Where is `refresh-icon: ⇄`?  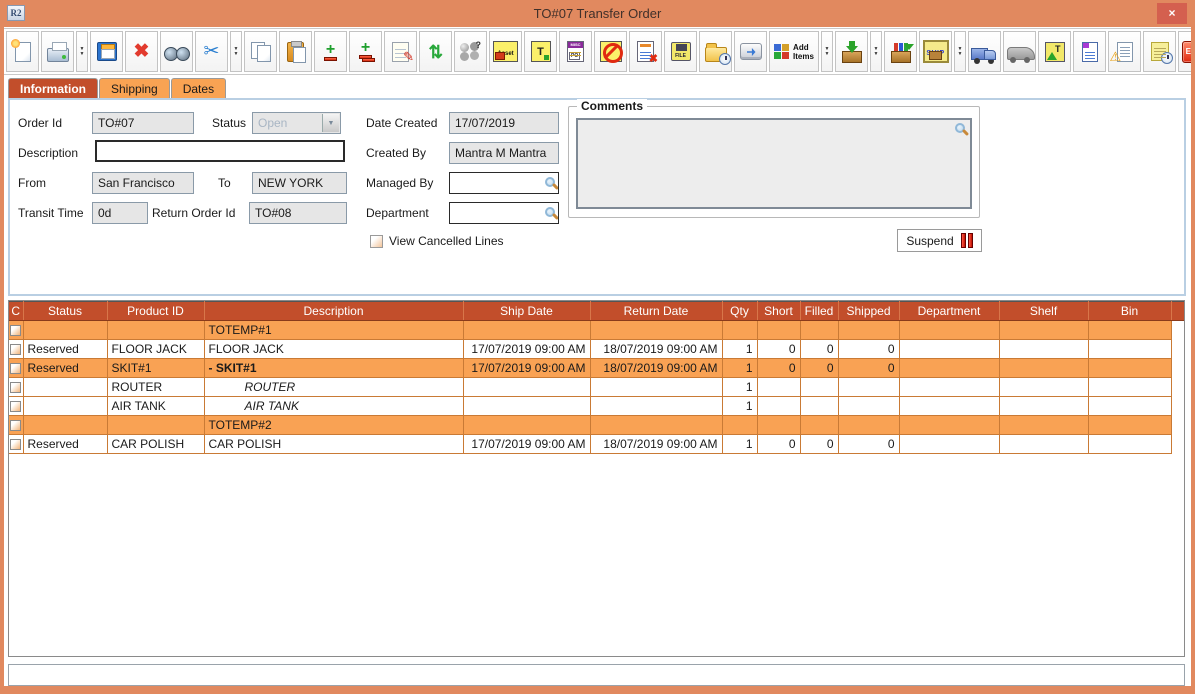 refresh-icon: ⇄ is located at coordinates (436, 51).